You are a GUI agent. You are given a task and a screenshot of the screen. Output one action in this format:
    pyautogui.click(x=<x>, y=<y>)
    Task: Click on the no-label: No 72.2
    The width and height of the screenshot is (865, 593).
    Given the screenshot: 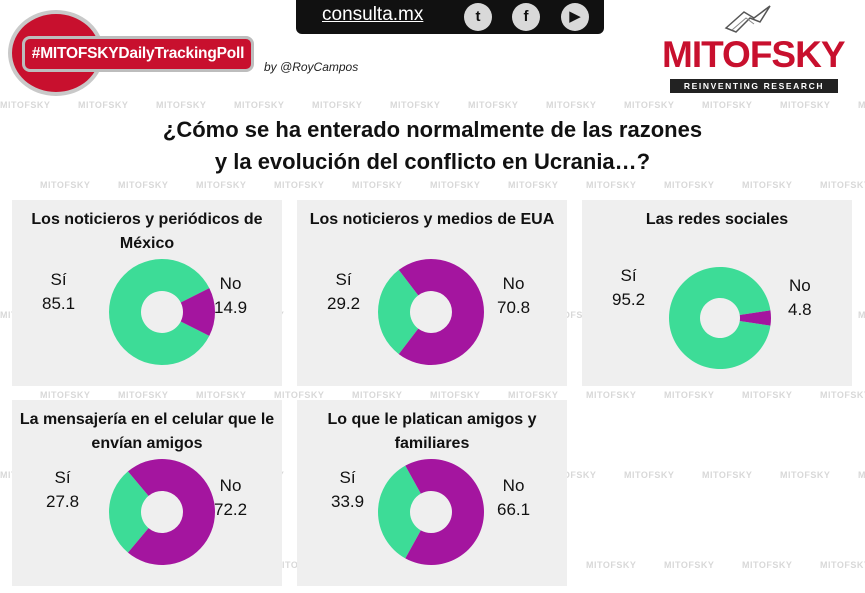 What is the action you would take?
    pyautogui.click(x=230, y=498)
    